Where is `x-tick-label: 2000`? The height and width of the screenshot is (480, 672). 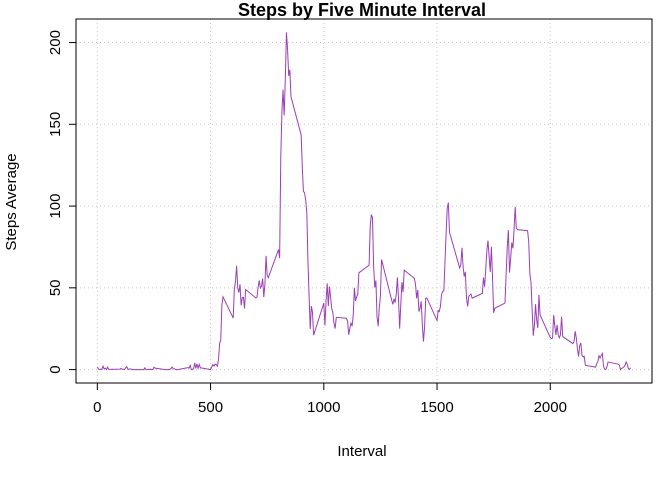 x-tick-label: 2000 is located at coordinates (550, 407).